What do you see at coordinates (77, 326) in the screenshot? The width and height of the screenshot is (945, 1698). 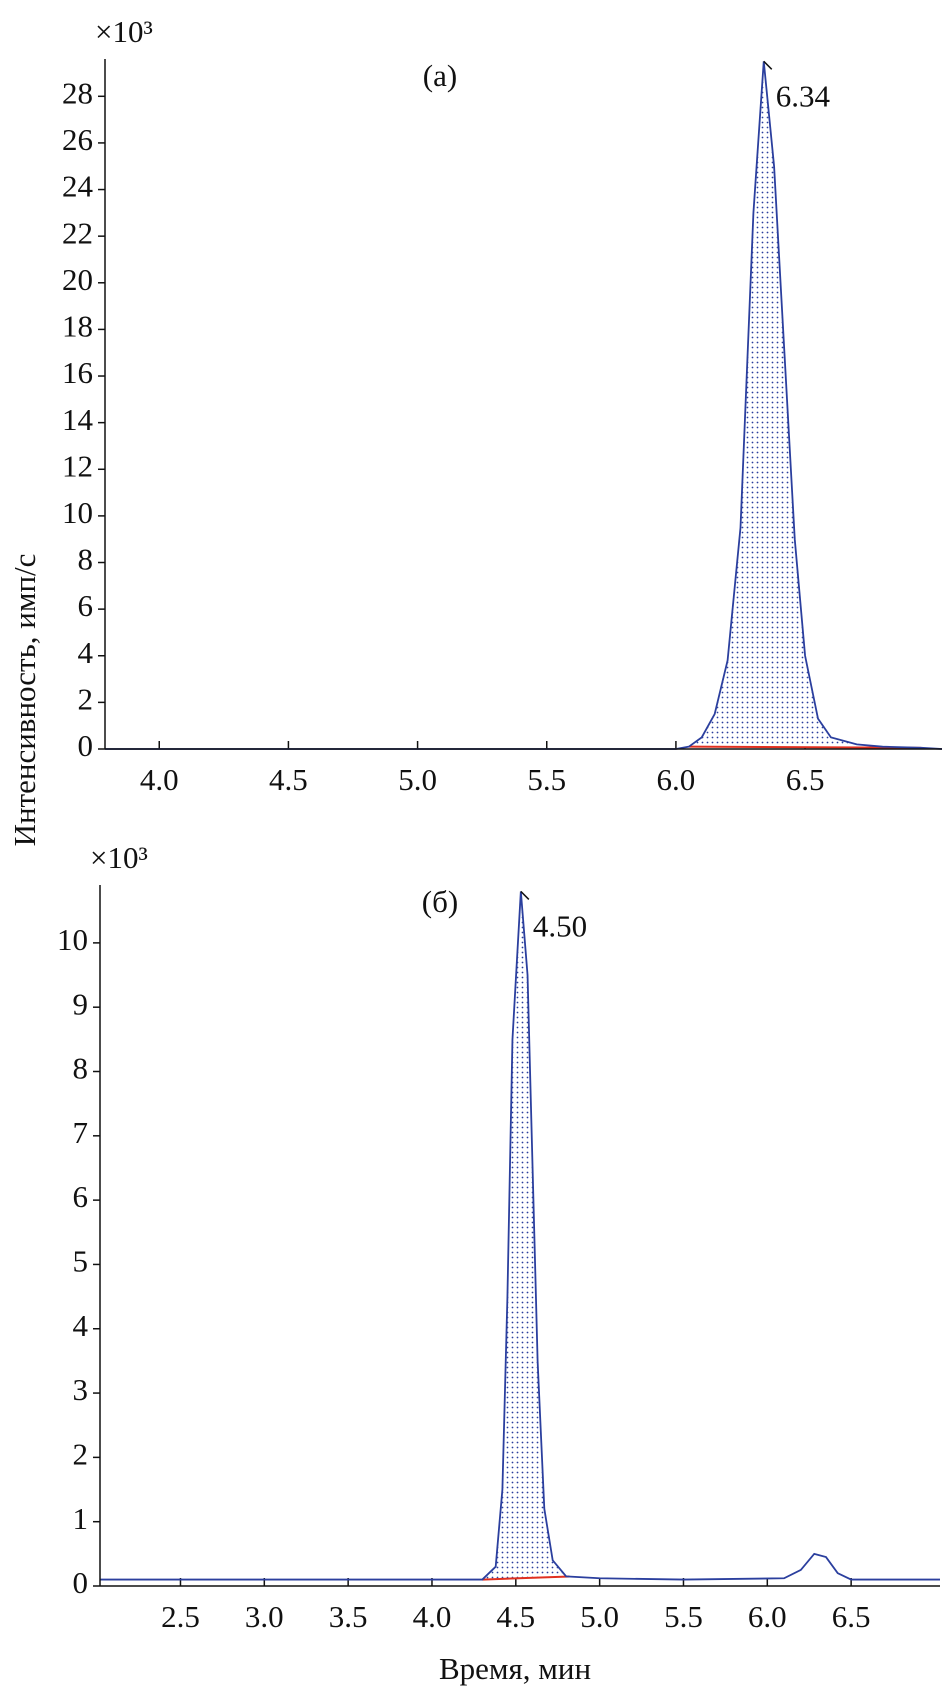 I see `y-tick-label: 18` at bounding box center [77, 326].